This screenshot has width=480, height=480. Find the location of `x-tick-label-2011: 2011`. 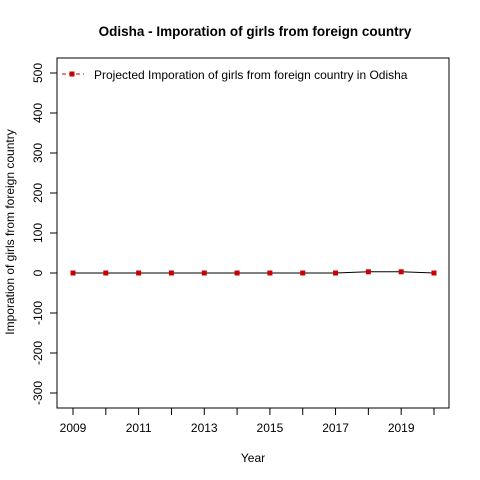

x-tick-label-2011: 2011 is located at coordinates (139, 428).